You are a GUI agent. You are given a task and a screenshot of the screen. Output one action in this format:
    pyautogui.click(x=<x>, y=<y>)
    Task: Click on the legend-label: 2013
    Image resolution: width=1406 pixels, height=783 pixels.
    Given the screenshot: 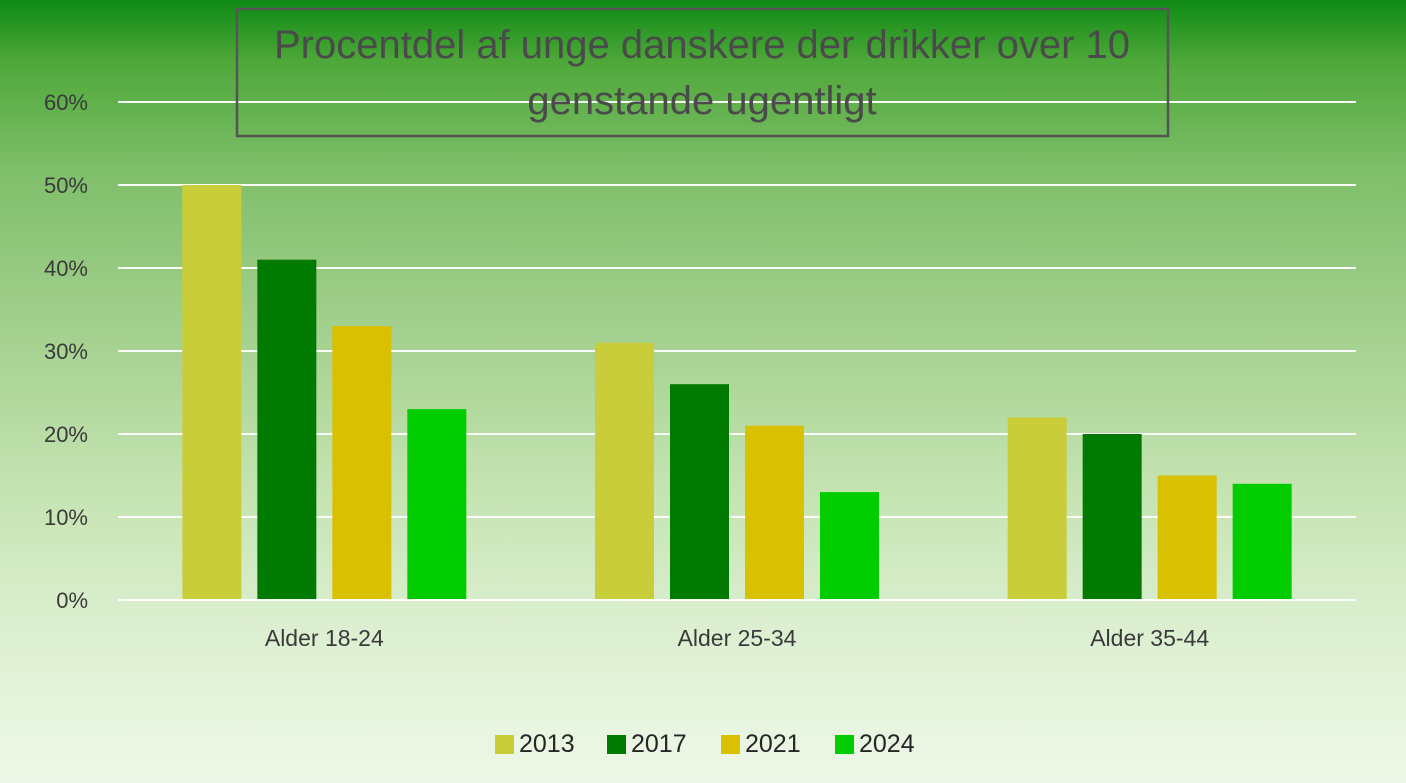 What is the action you would take?
    pyautogui.click(x=547, y=744)
    